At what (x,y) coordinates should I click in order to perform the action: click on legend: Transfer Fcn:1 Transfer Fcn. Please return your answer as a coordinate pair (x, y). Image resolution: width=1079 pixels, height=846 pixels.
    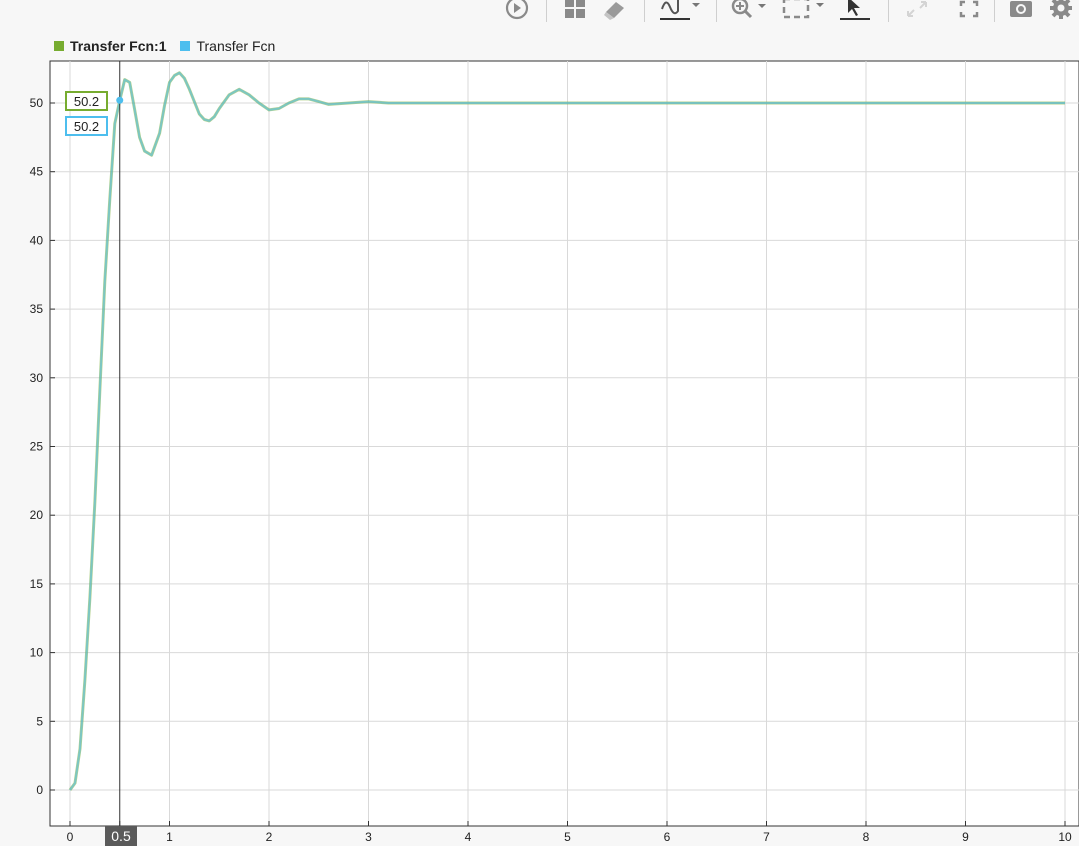
    Looking at the image, I should click on (164, 46).